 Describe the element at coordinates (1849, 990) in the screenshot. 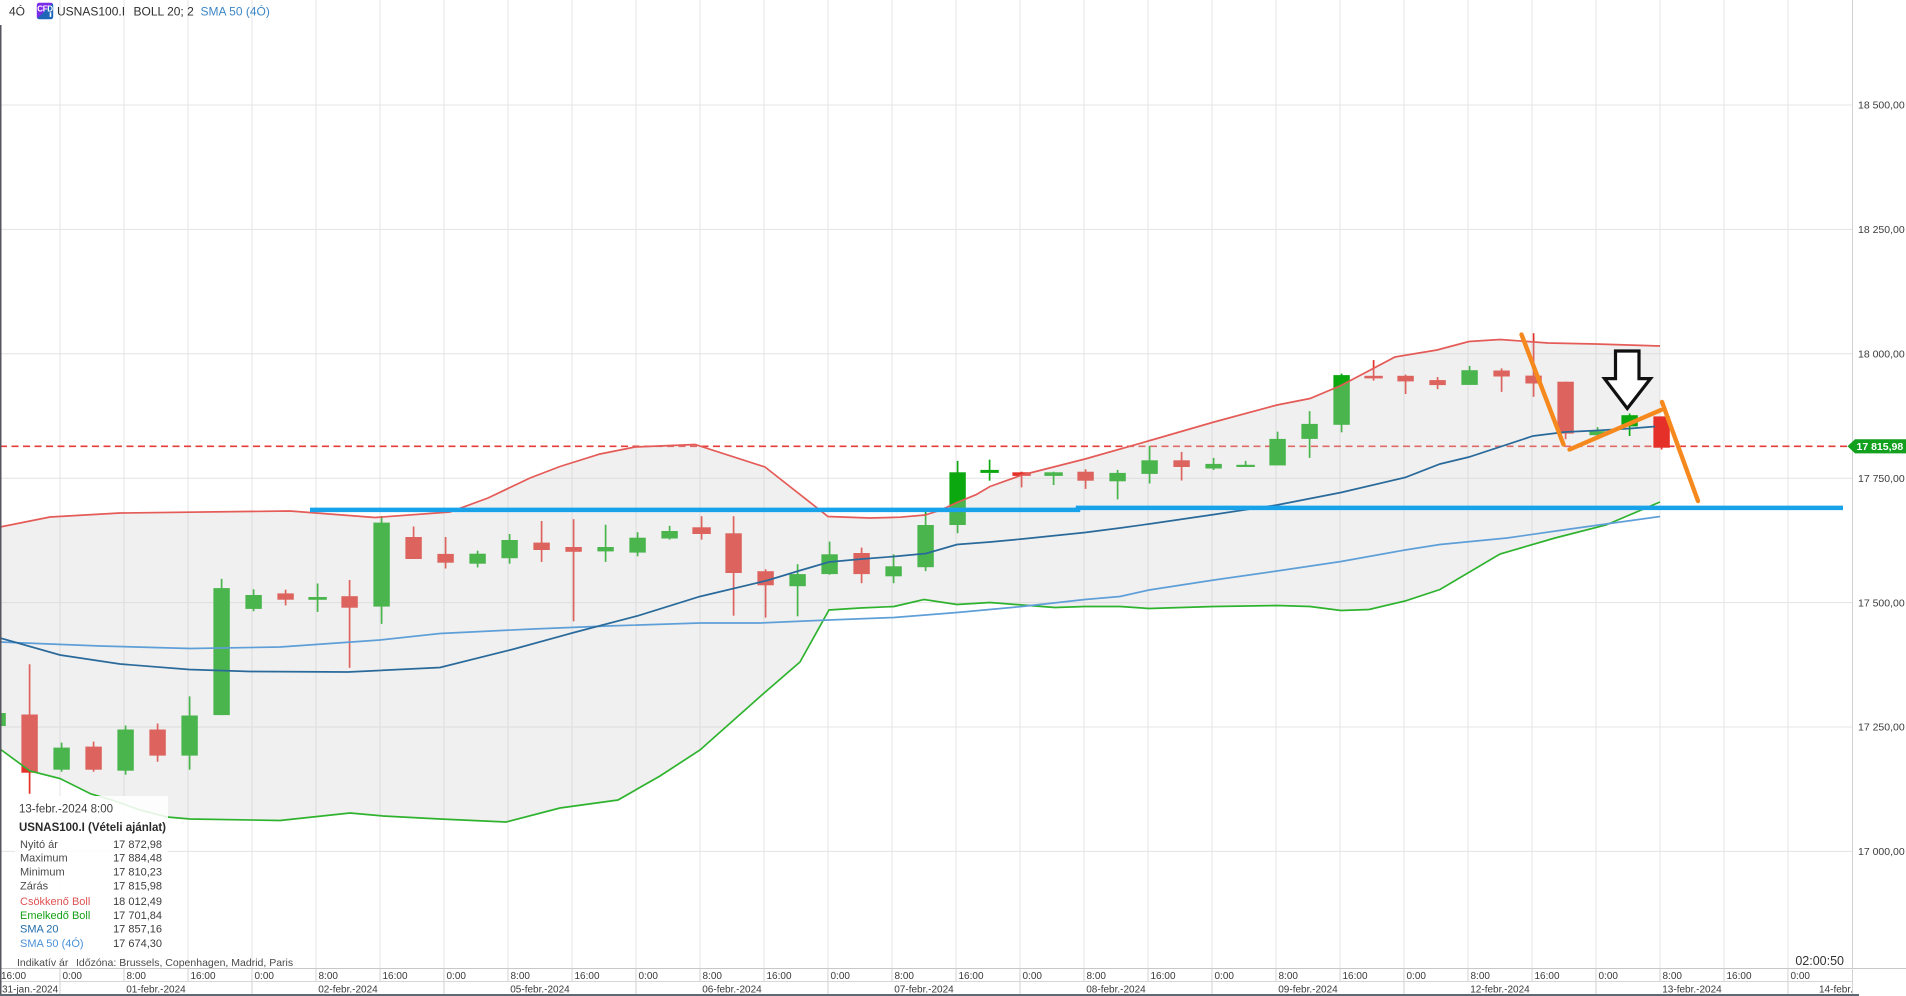

I see `svg-text: 14-febr.-2024` at that location.